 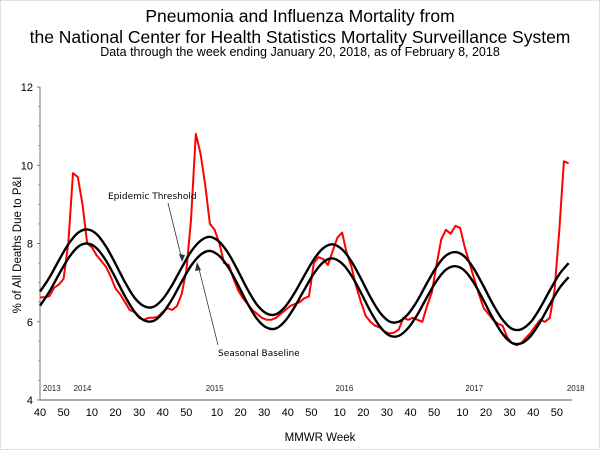 What do you see at coordinates (18, 245) in the screenshot?
I see `y-axis-label: % of All Deaths Due to P&I` at bounding box center [18, 245].